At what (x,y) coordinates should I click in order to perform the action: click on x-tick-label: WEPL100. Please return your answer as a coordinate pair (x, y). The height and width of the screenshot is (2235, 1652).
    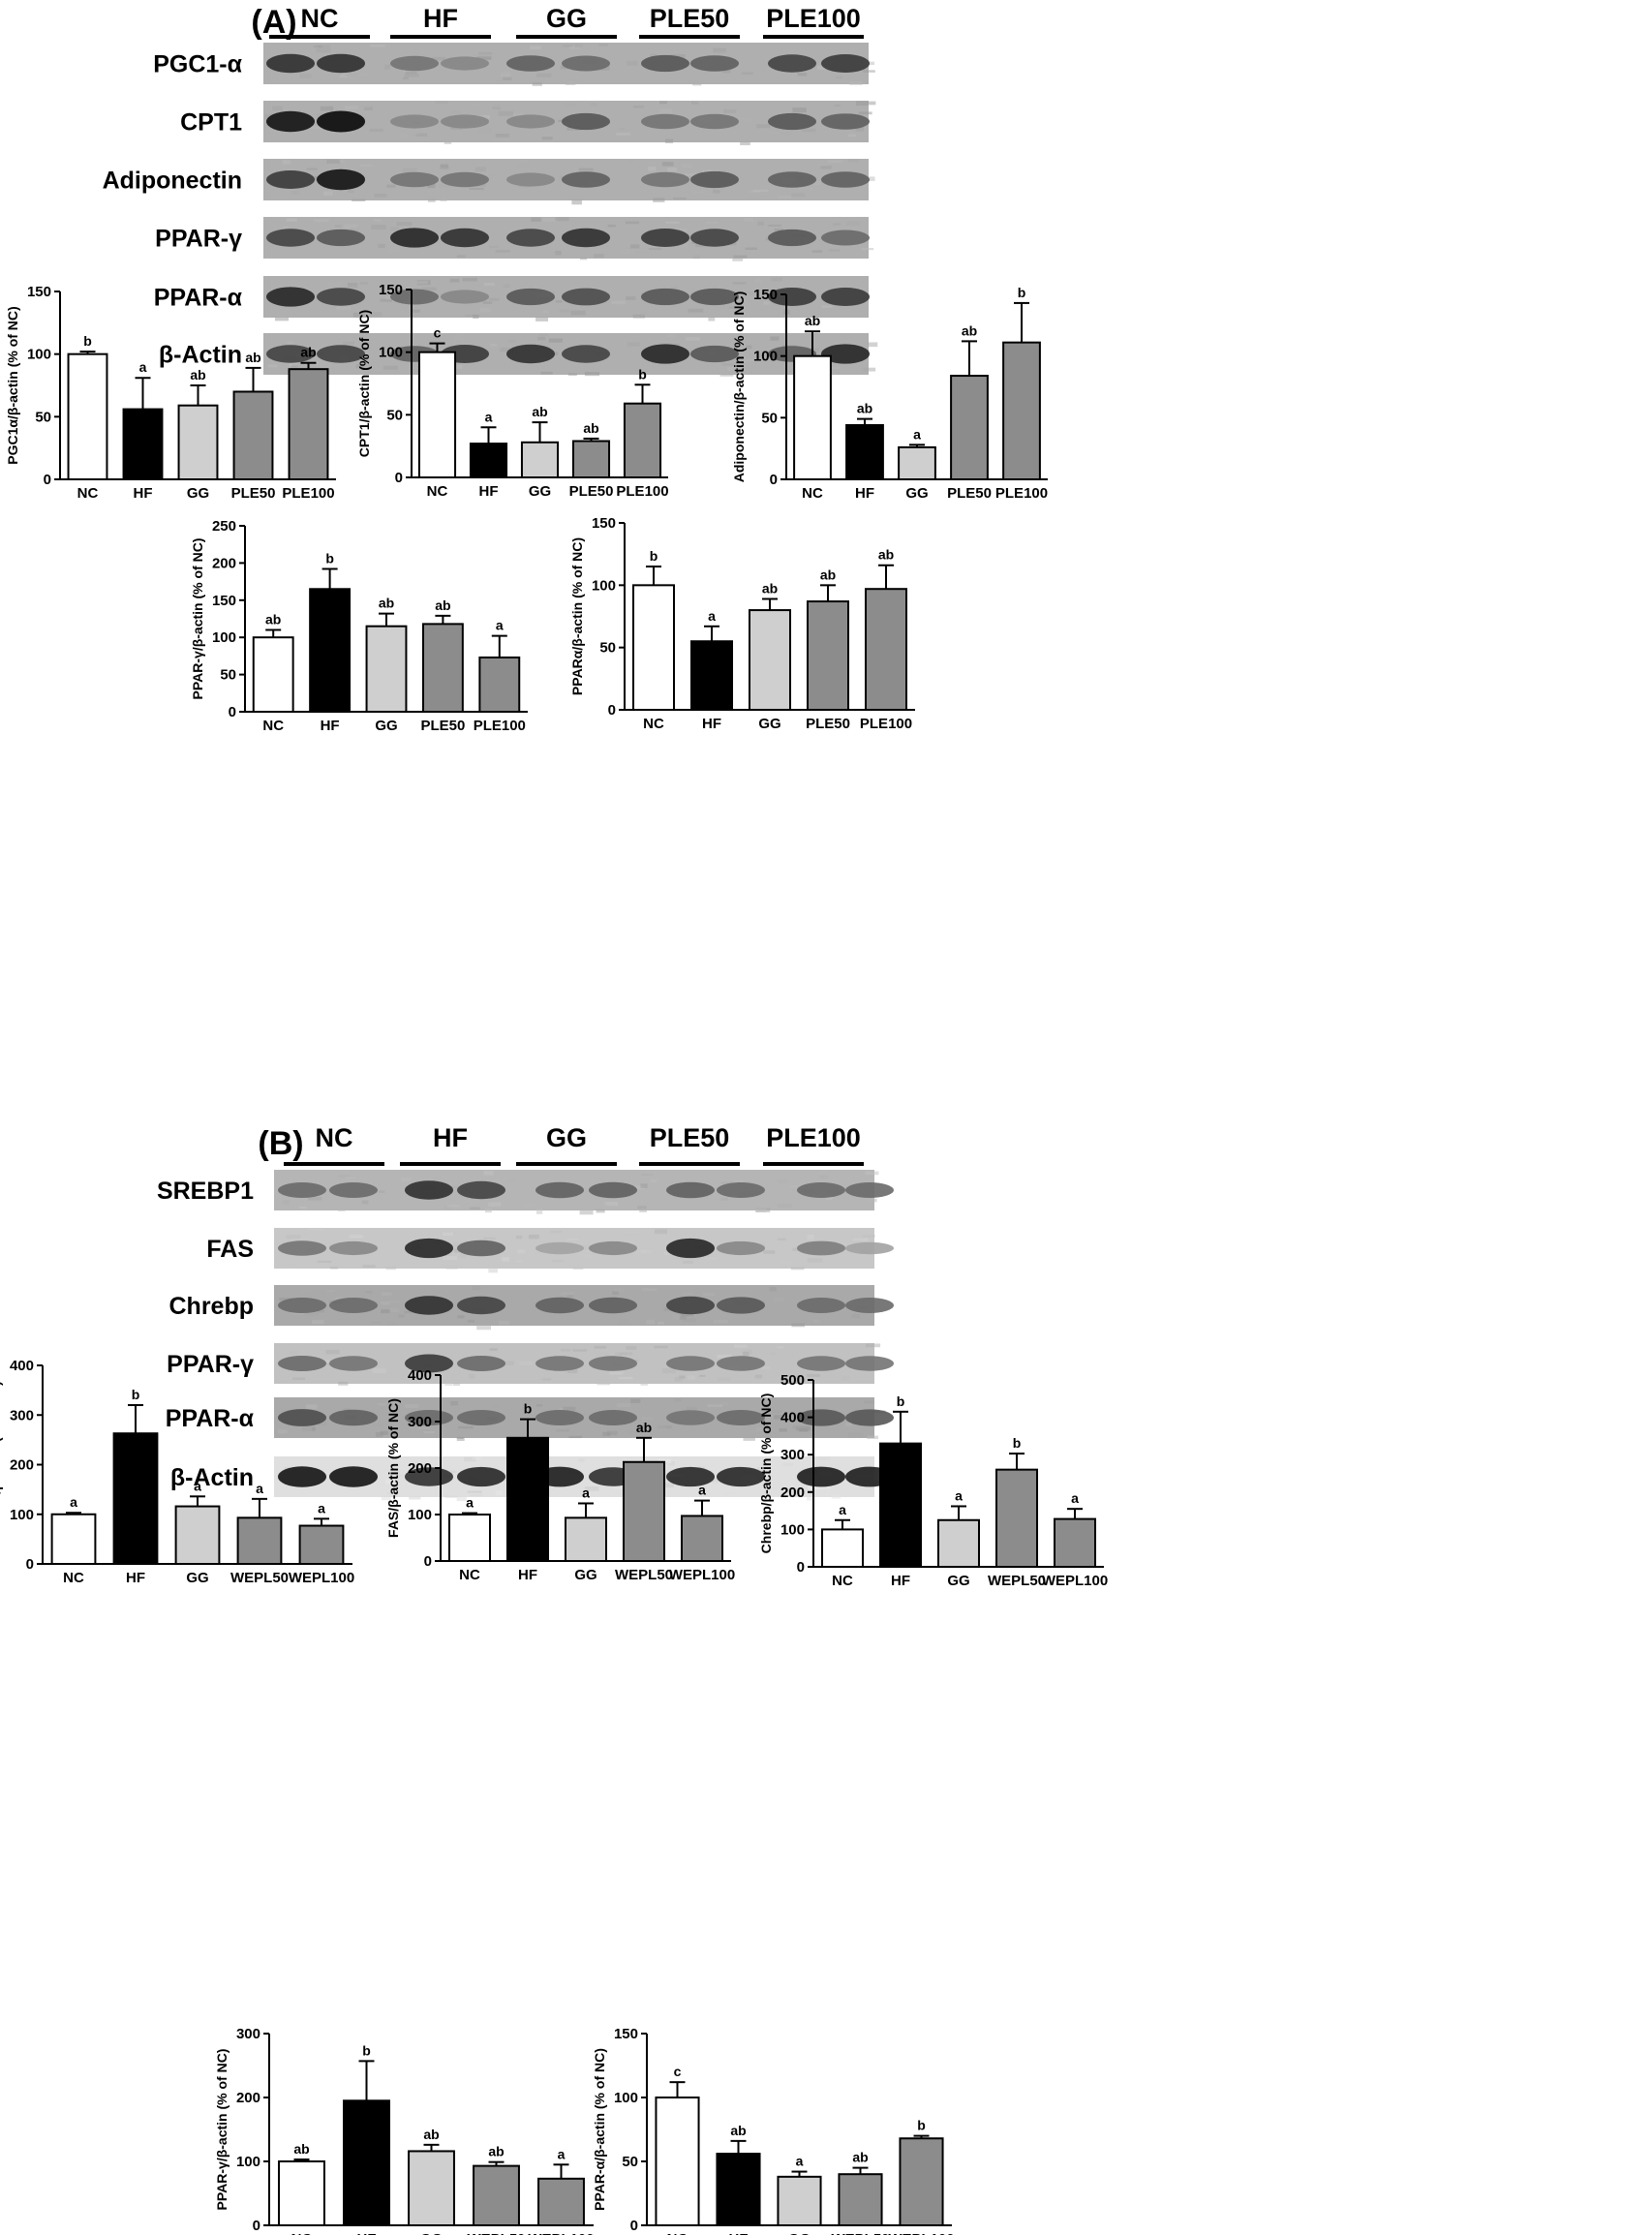
    Looking at the image, I should click on (321, 1578).